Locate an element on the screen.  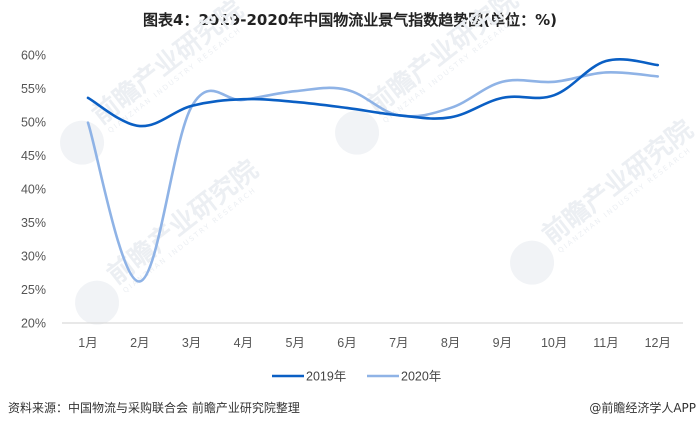
x-tick-label: 12月 is located at coordinates (658, 343).